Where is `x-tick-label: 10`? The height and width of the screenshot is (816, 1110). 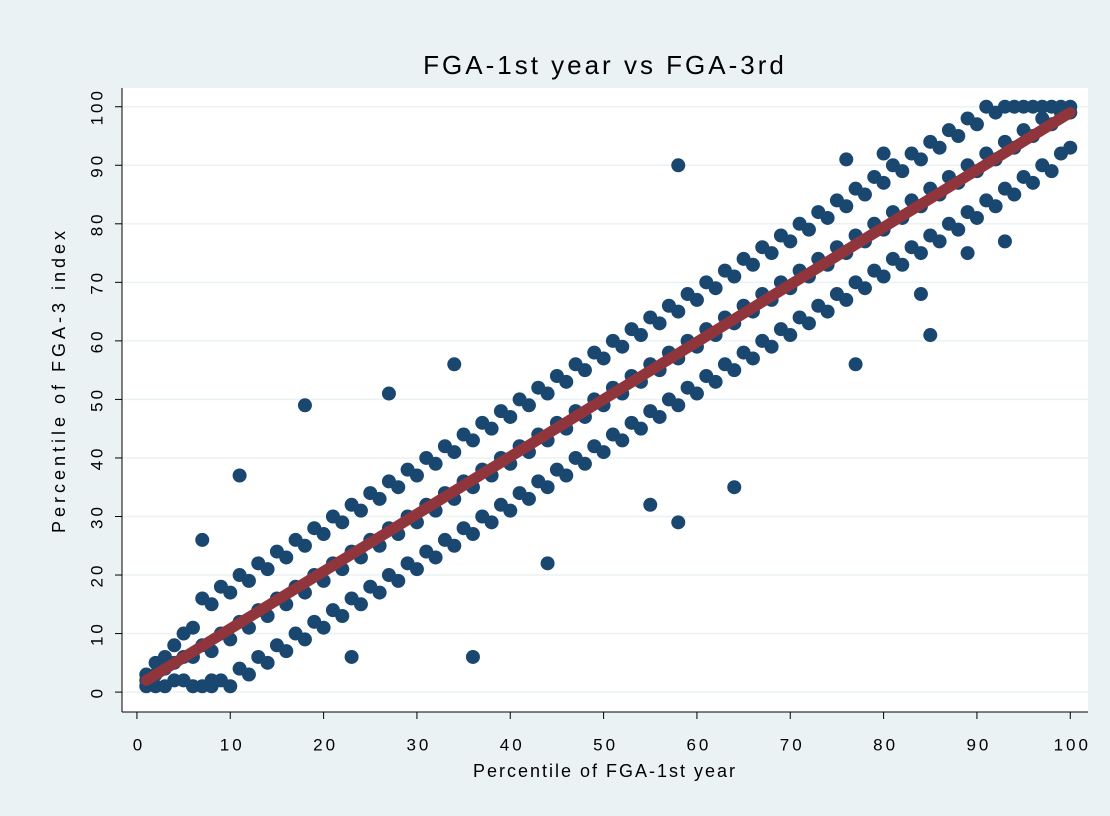
x-tick-label: 10 is located at coordinates (232, 744).